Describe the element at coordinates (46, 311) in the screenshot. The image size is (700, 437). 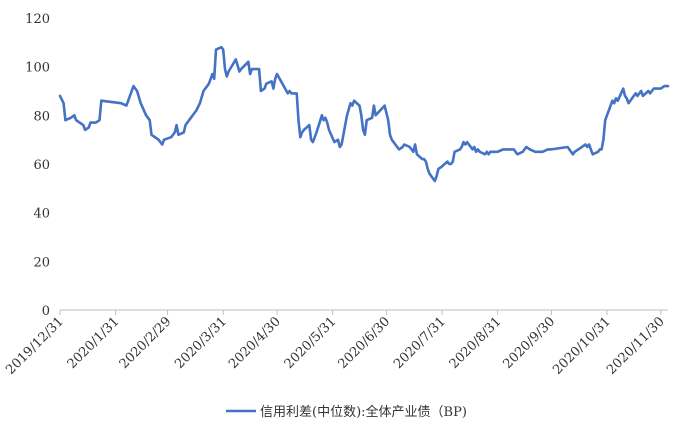
I see `y-tick-label: 0` at that location.